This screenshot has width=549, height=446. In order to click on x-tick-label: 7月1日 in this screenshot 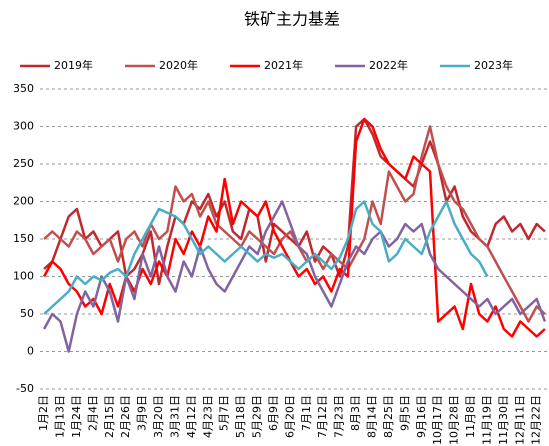, I will do `click(306, 413)`.